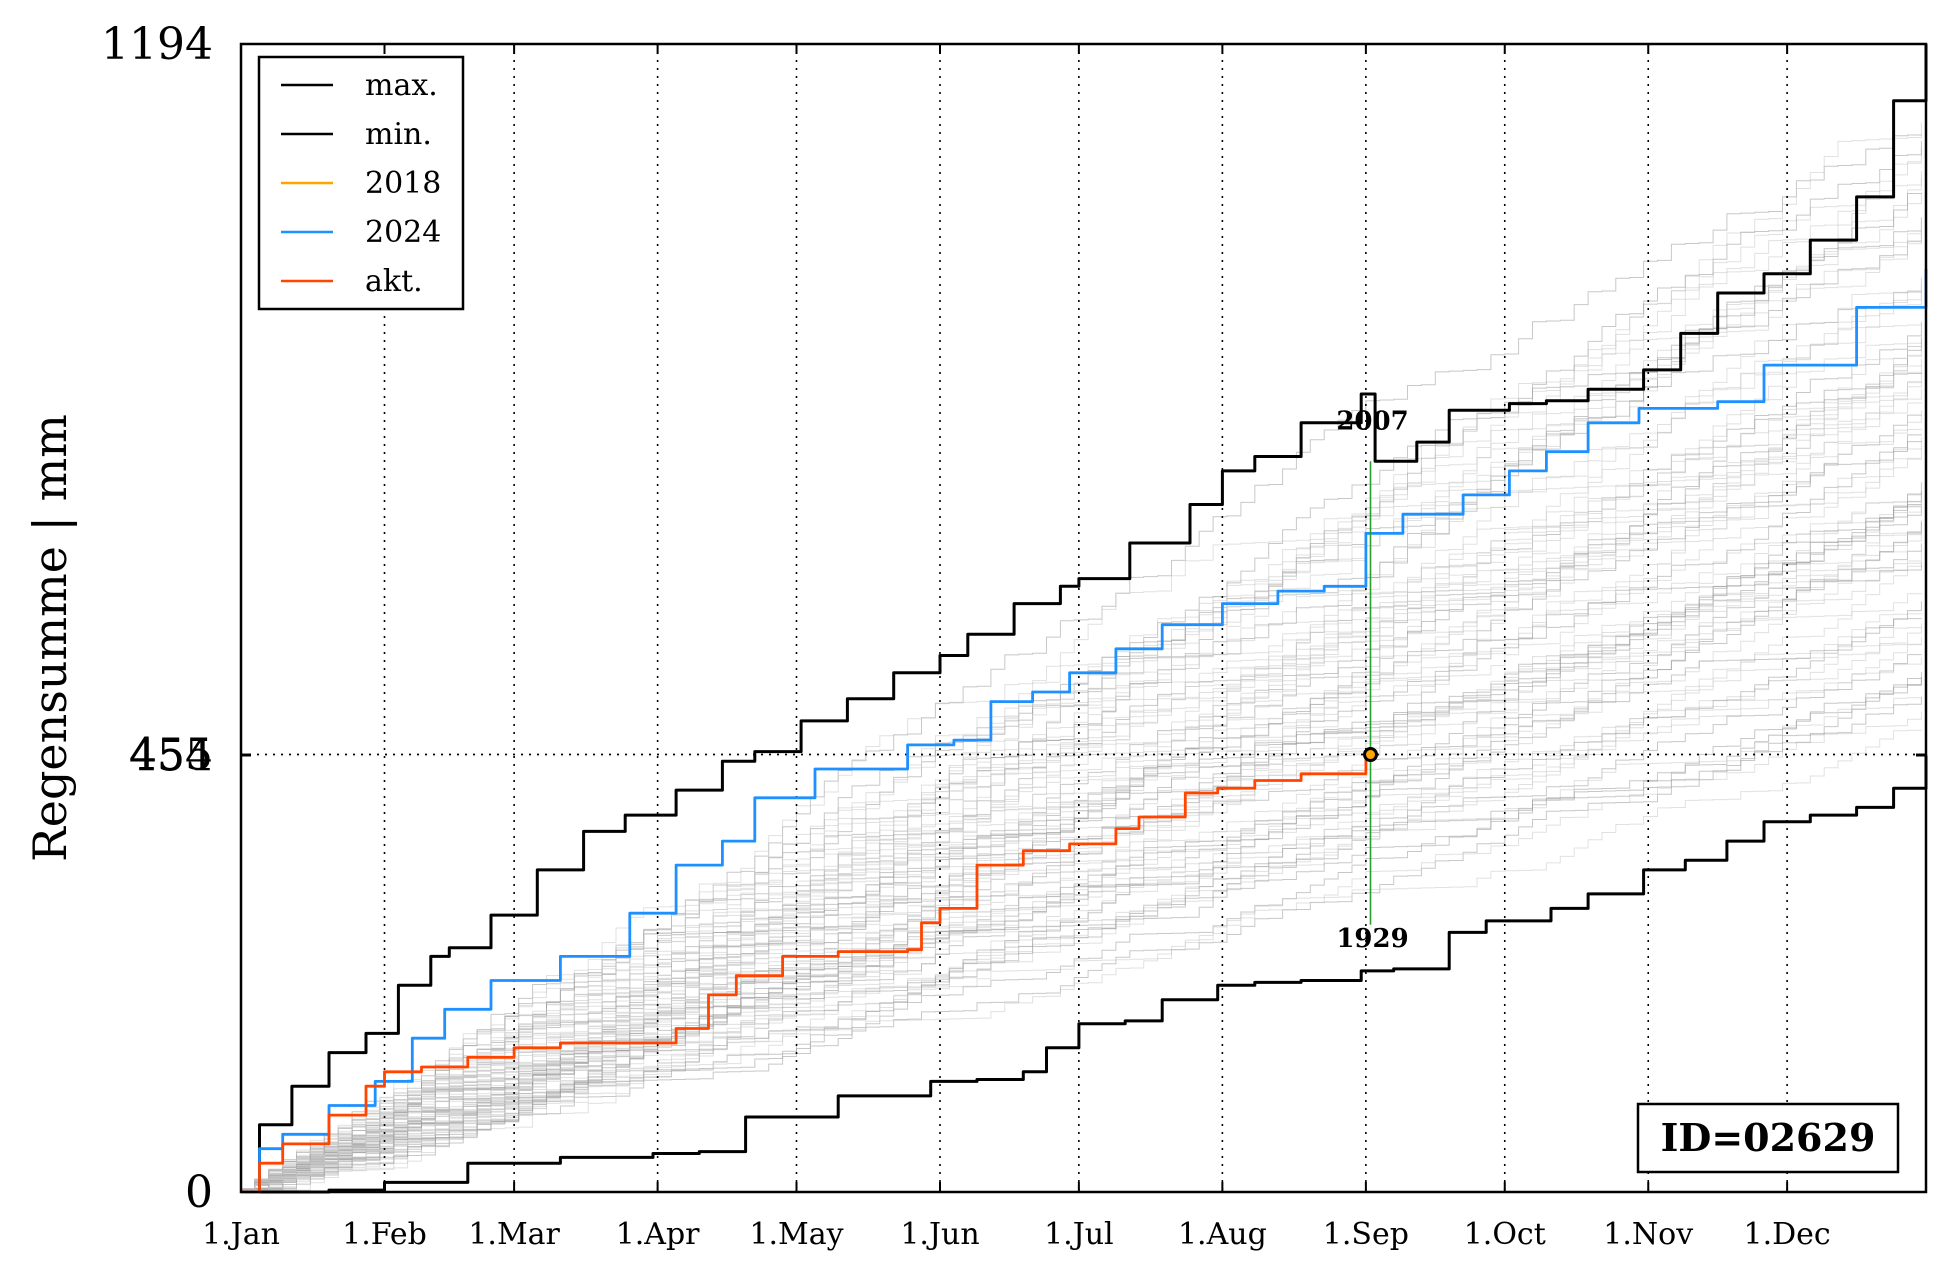 Image resolution: width=1942 pixels, height=1275 pixels. Describe the element at coordinates (403, 183) in the screenshot. I see `legend-label: 2018` at that location.